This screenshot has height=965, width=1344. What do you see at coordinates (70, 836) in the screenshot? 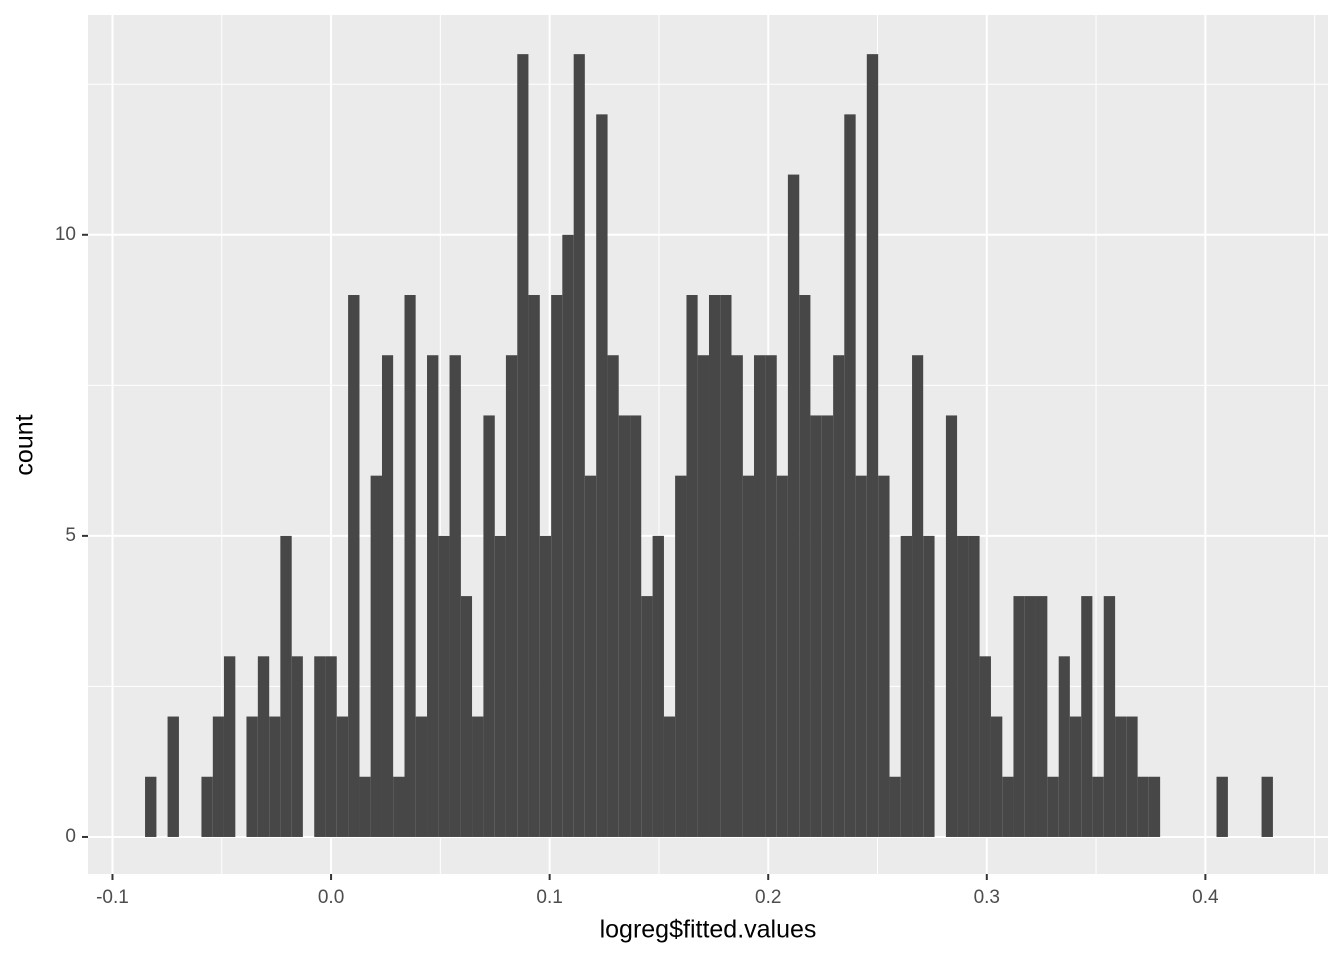
I see `y-tick-label: 0` at bounding box center [70, 836].